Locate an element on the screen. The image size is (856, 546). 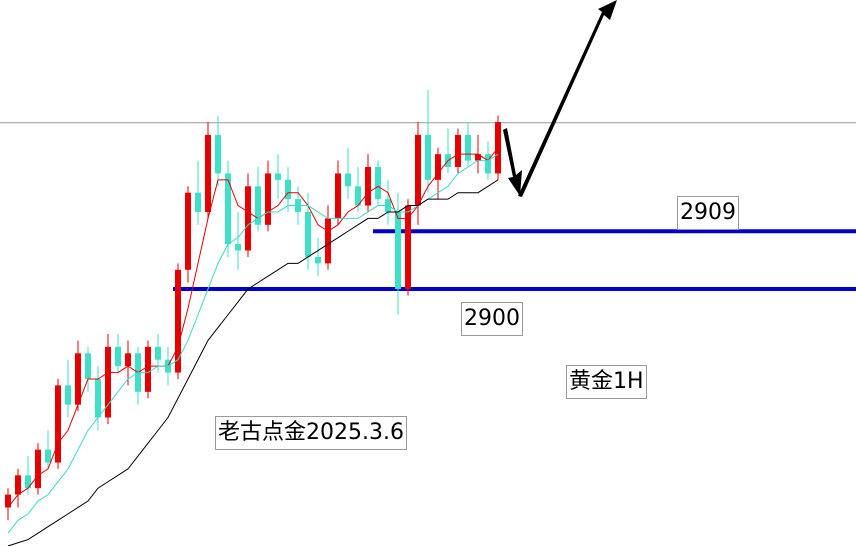
chart-title: 黄金1H is located at coordinates (606, 382).